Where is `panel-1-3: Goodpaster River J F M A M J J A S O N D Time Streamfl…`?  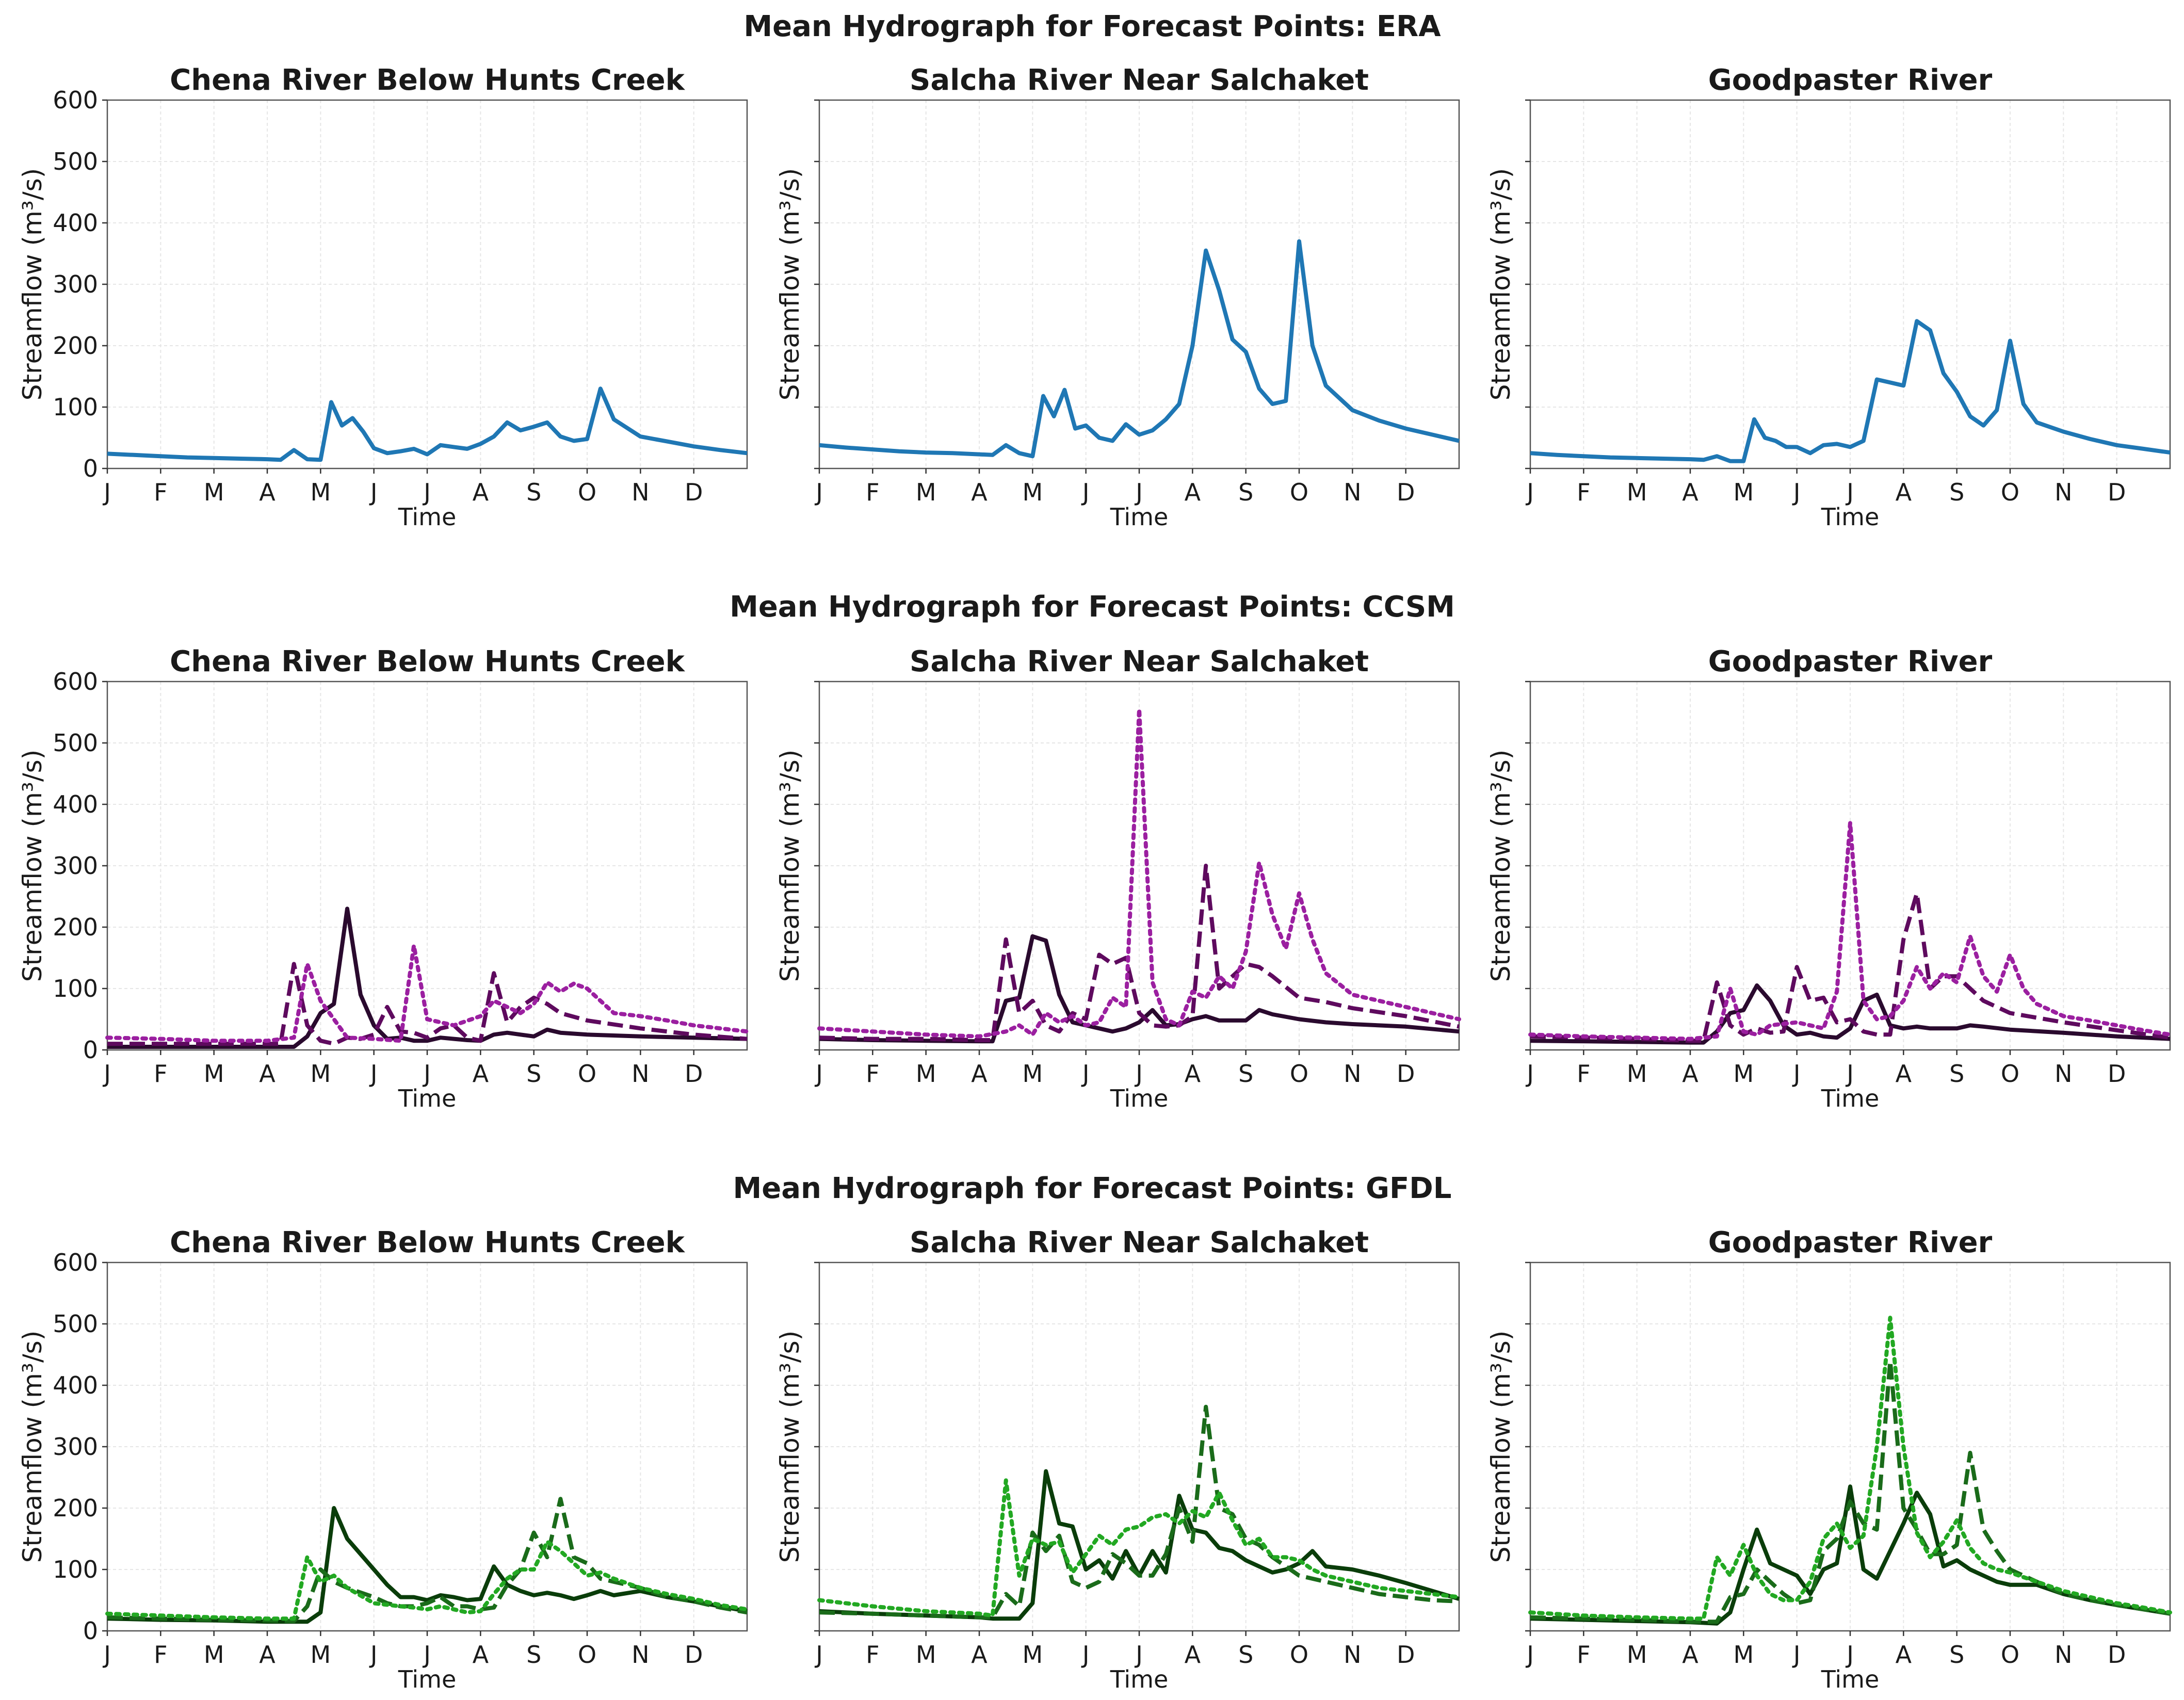 panel-1-3: Goodpaster River J F M A M J J A S O N D Time Streamfl… is located at coordinates (1828, 297).